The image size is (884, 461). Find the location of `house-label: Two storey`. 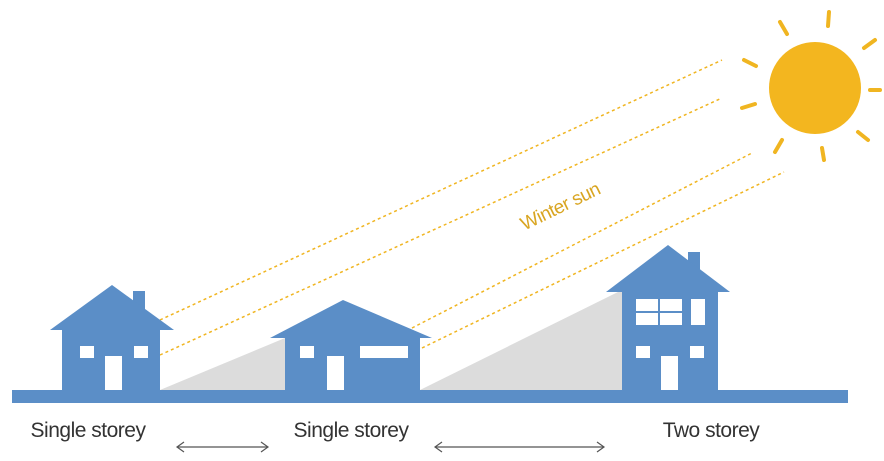

house-label: Two storey is located at coordinates (712, 430).